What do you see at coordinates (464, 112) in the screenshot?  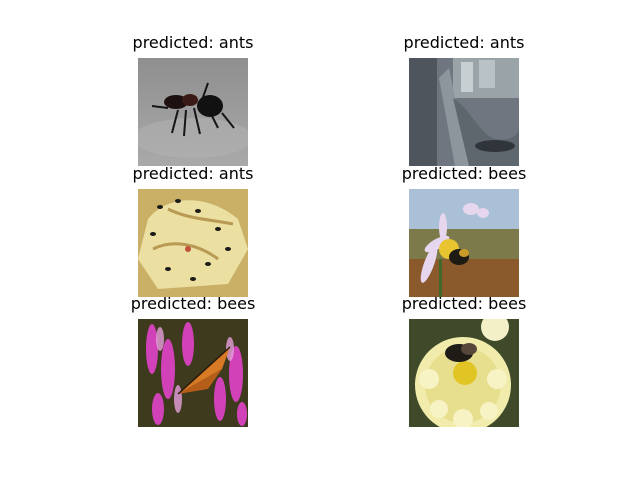 I see `wet-surface-image` at bounding box center [464, 112].